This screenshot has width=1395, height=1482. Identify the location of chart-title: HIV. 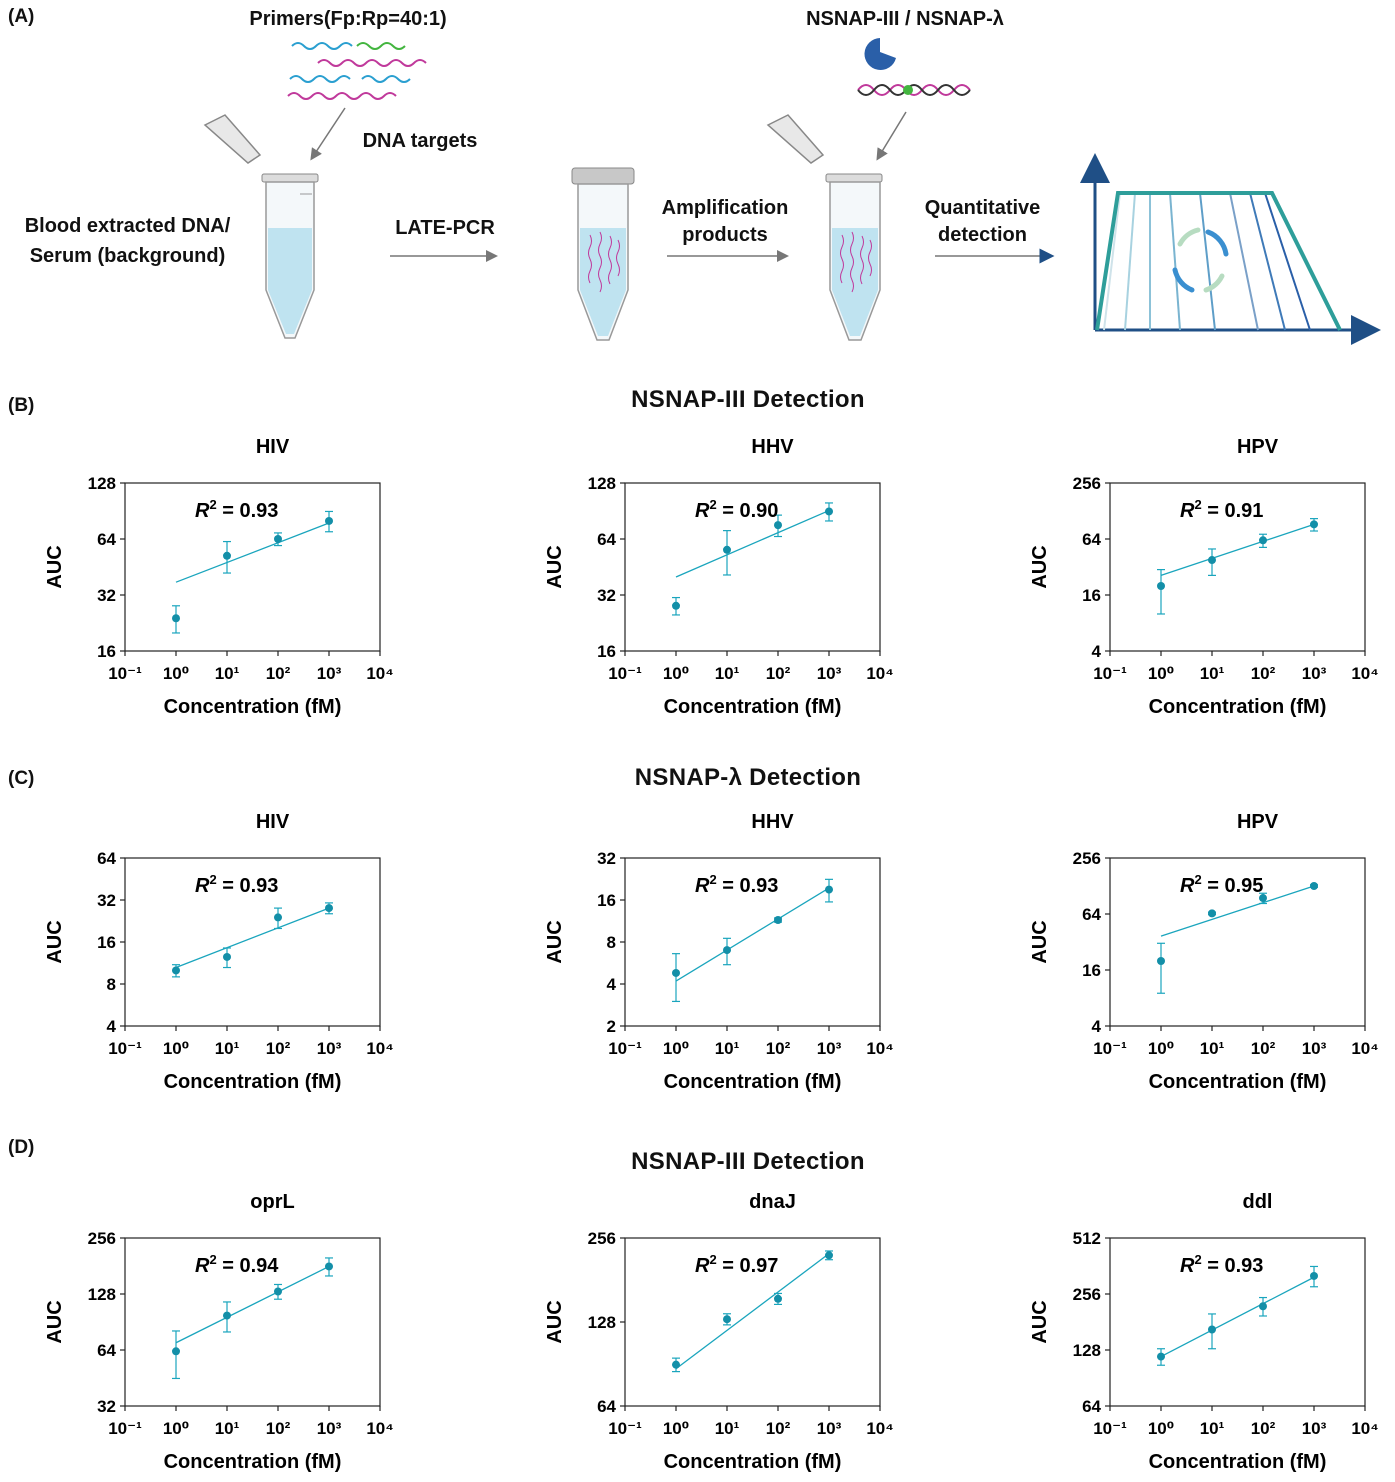
(273, 822).